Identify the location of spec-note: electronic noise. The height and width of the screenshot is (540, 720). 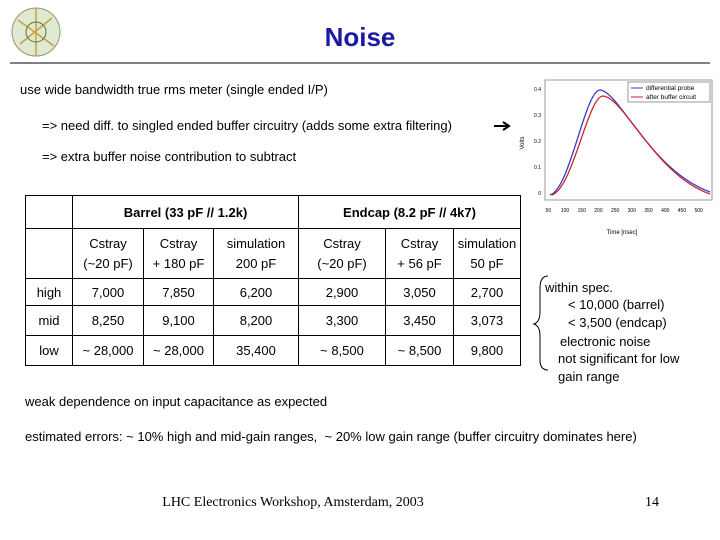
(605, 341).